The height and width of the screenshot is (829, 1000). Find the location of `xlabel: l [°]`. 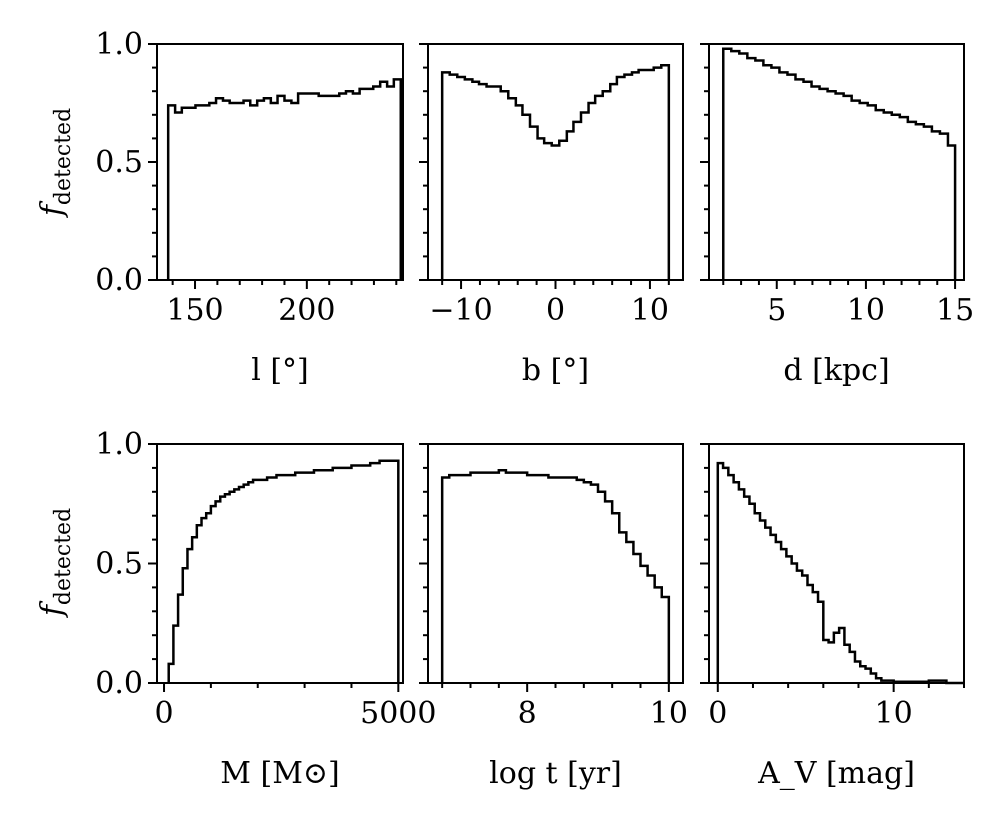

xlabel: l [°] is located at coordinates (280, 370).